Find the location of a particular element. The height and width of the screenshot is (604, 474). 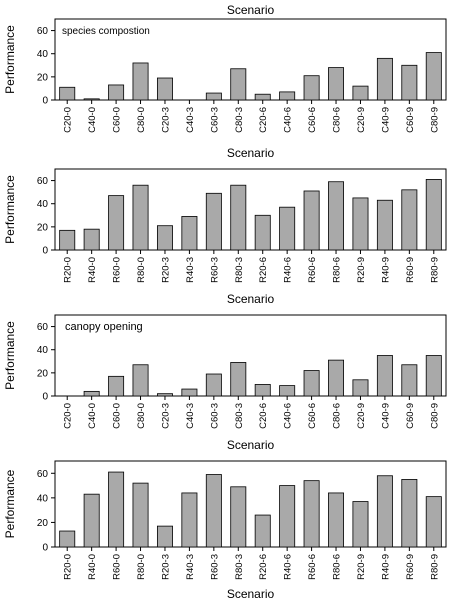

x-tick-label: R80-6 is located at coordinates (337, 567).